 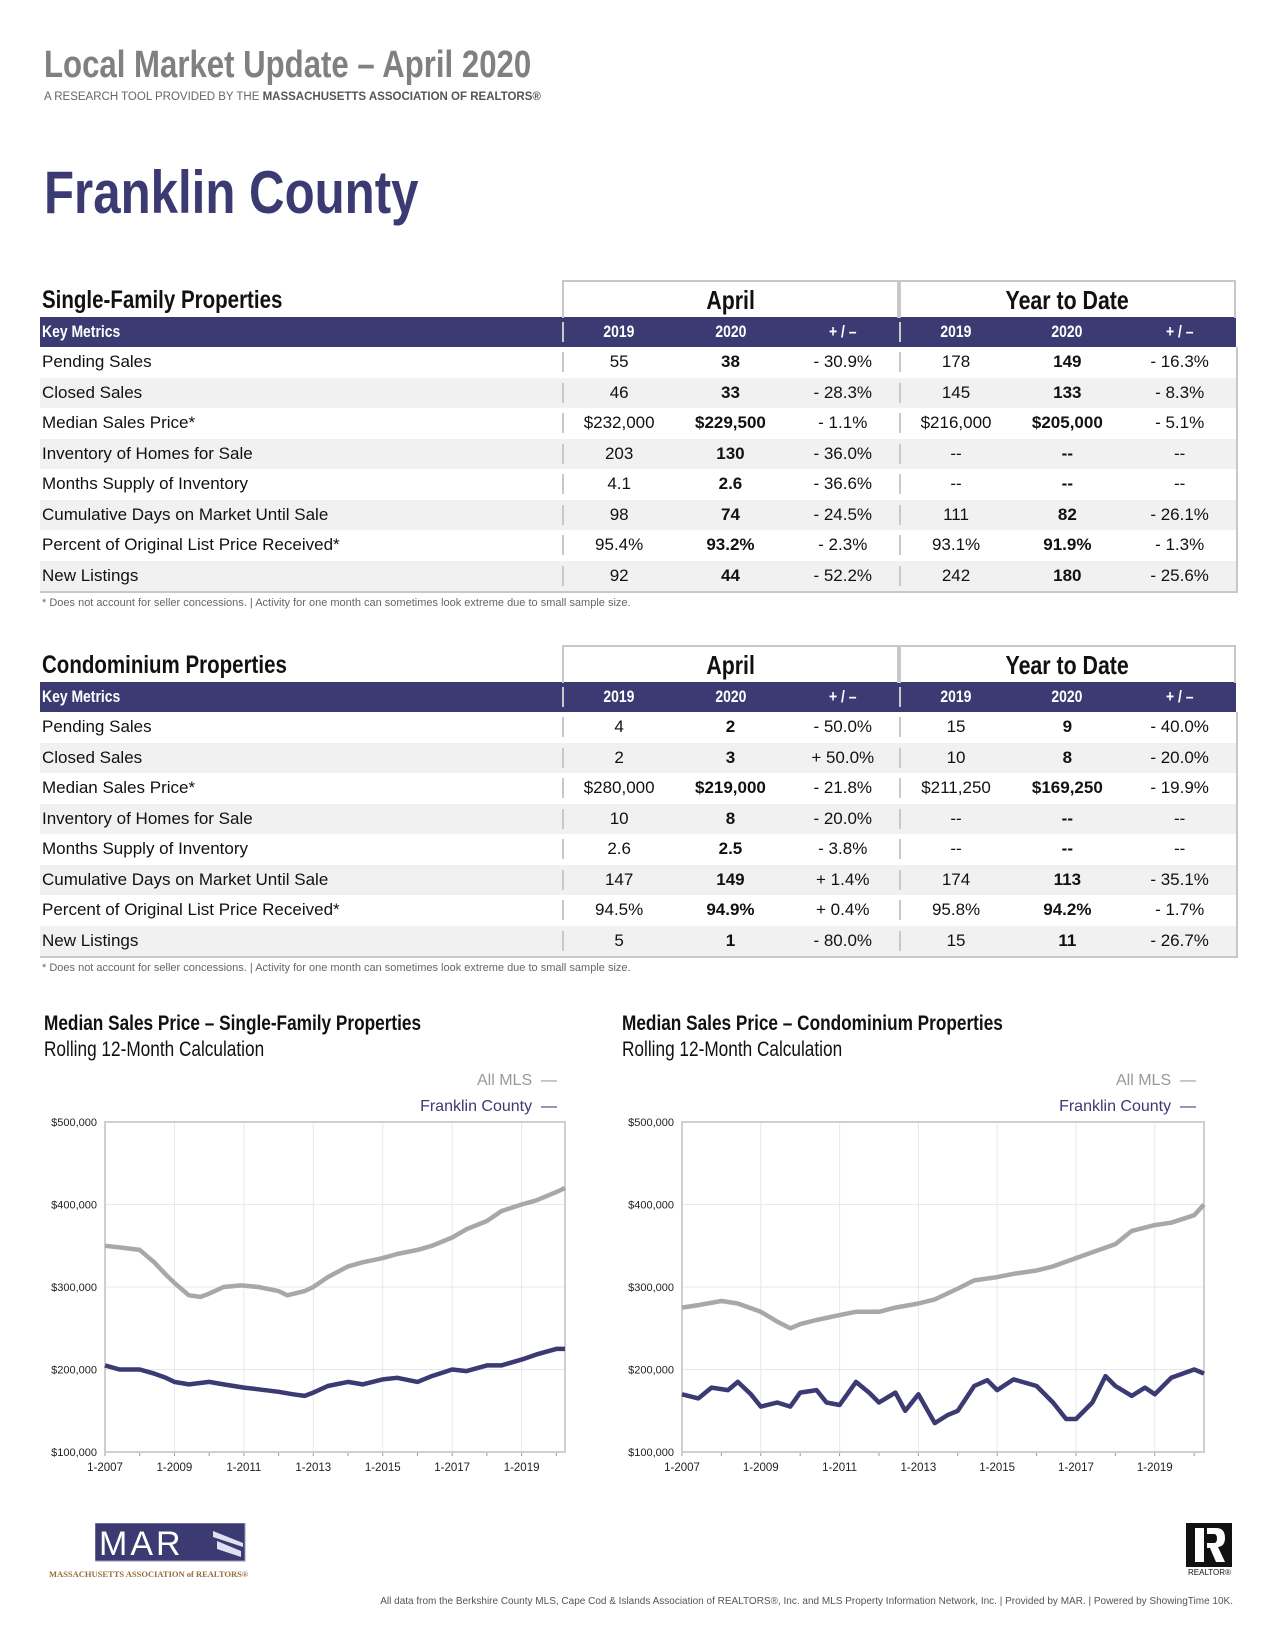 I want to click on x-tick-label: 1-2013, so click(x=313, y=1468).